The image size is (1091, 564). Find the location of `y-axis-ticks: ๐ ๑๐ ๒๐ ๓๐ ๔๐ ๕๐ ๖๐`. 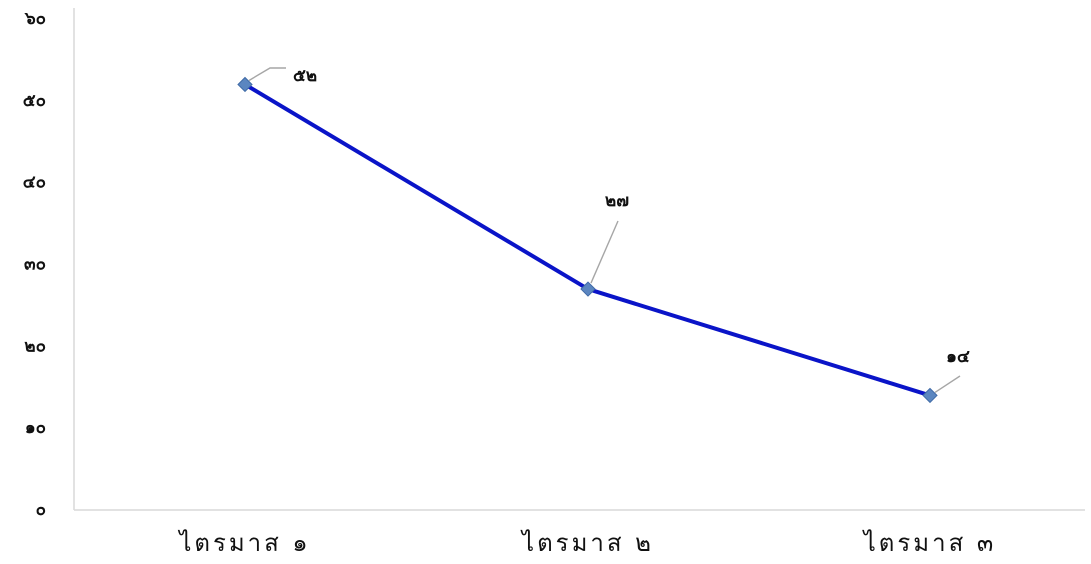

y-axis-ticks: ๐ ๑๐ ๒๐ ๓๐ ๔๐ ๕๐ ๖๐ is located at coordinates (34, 264).